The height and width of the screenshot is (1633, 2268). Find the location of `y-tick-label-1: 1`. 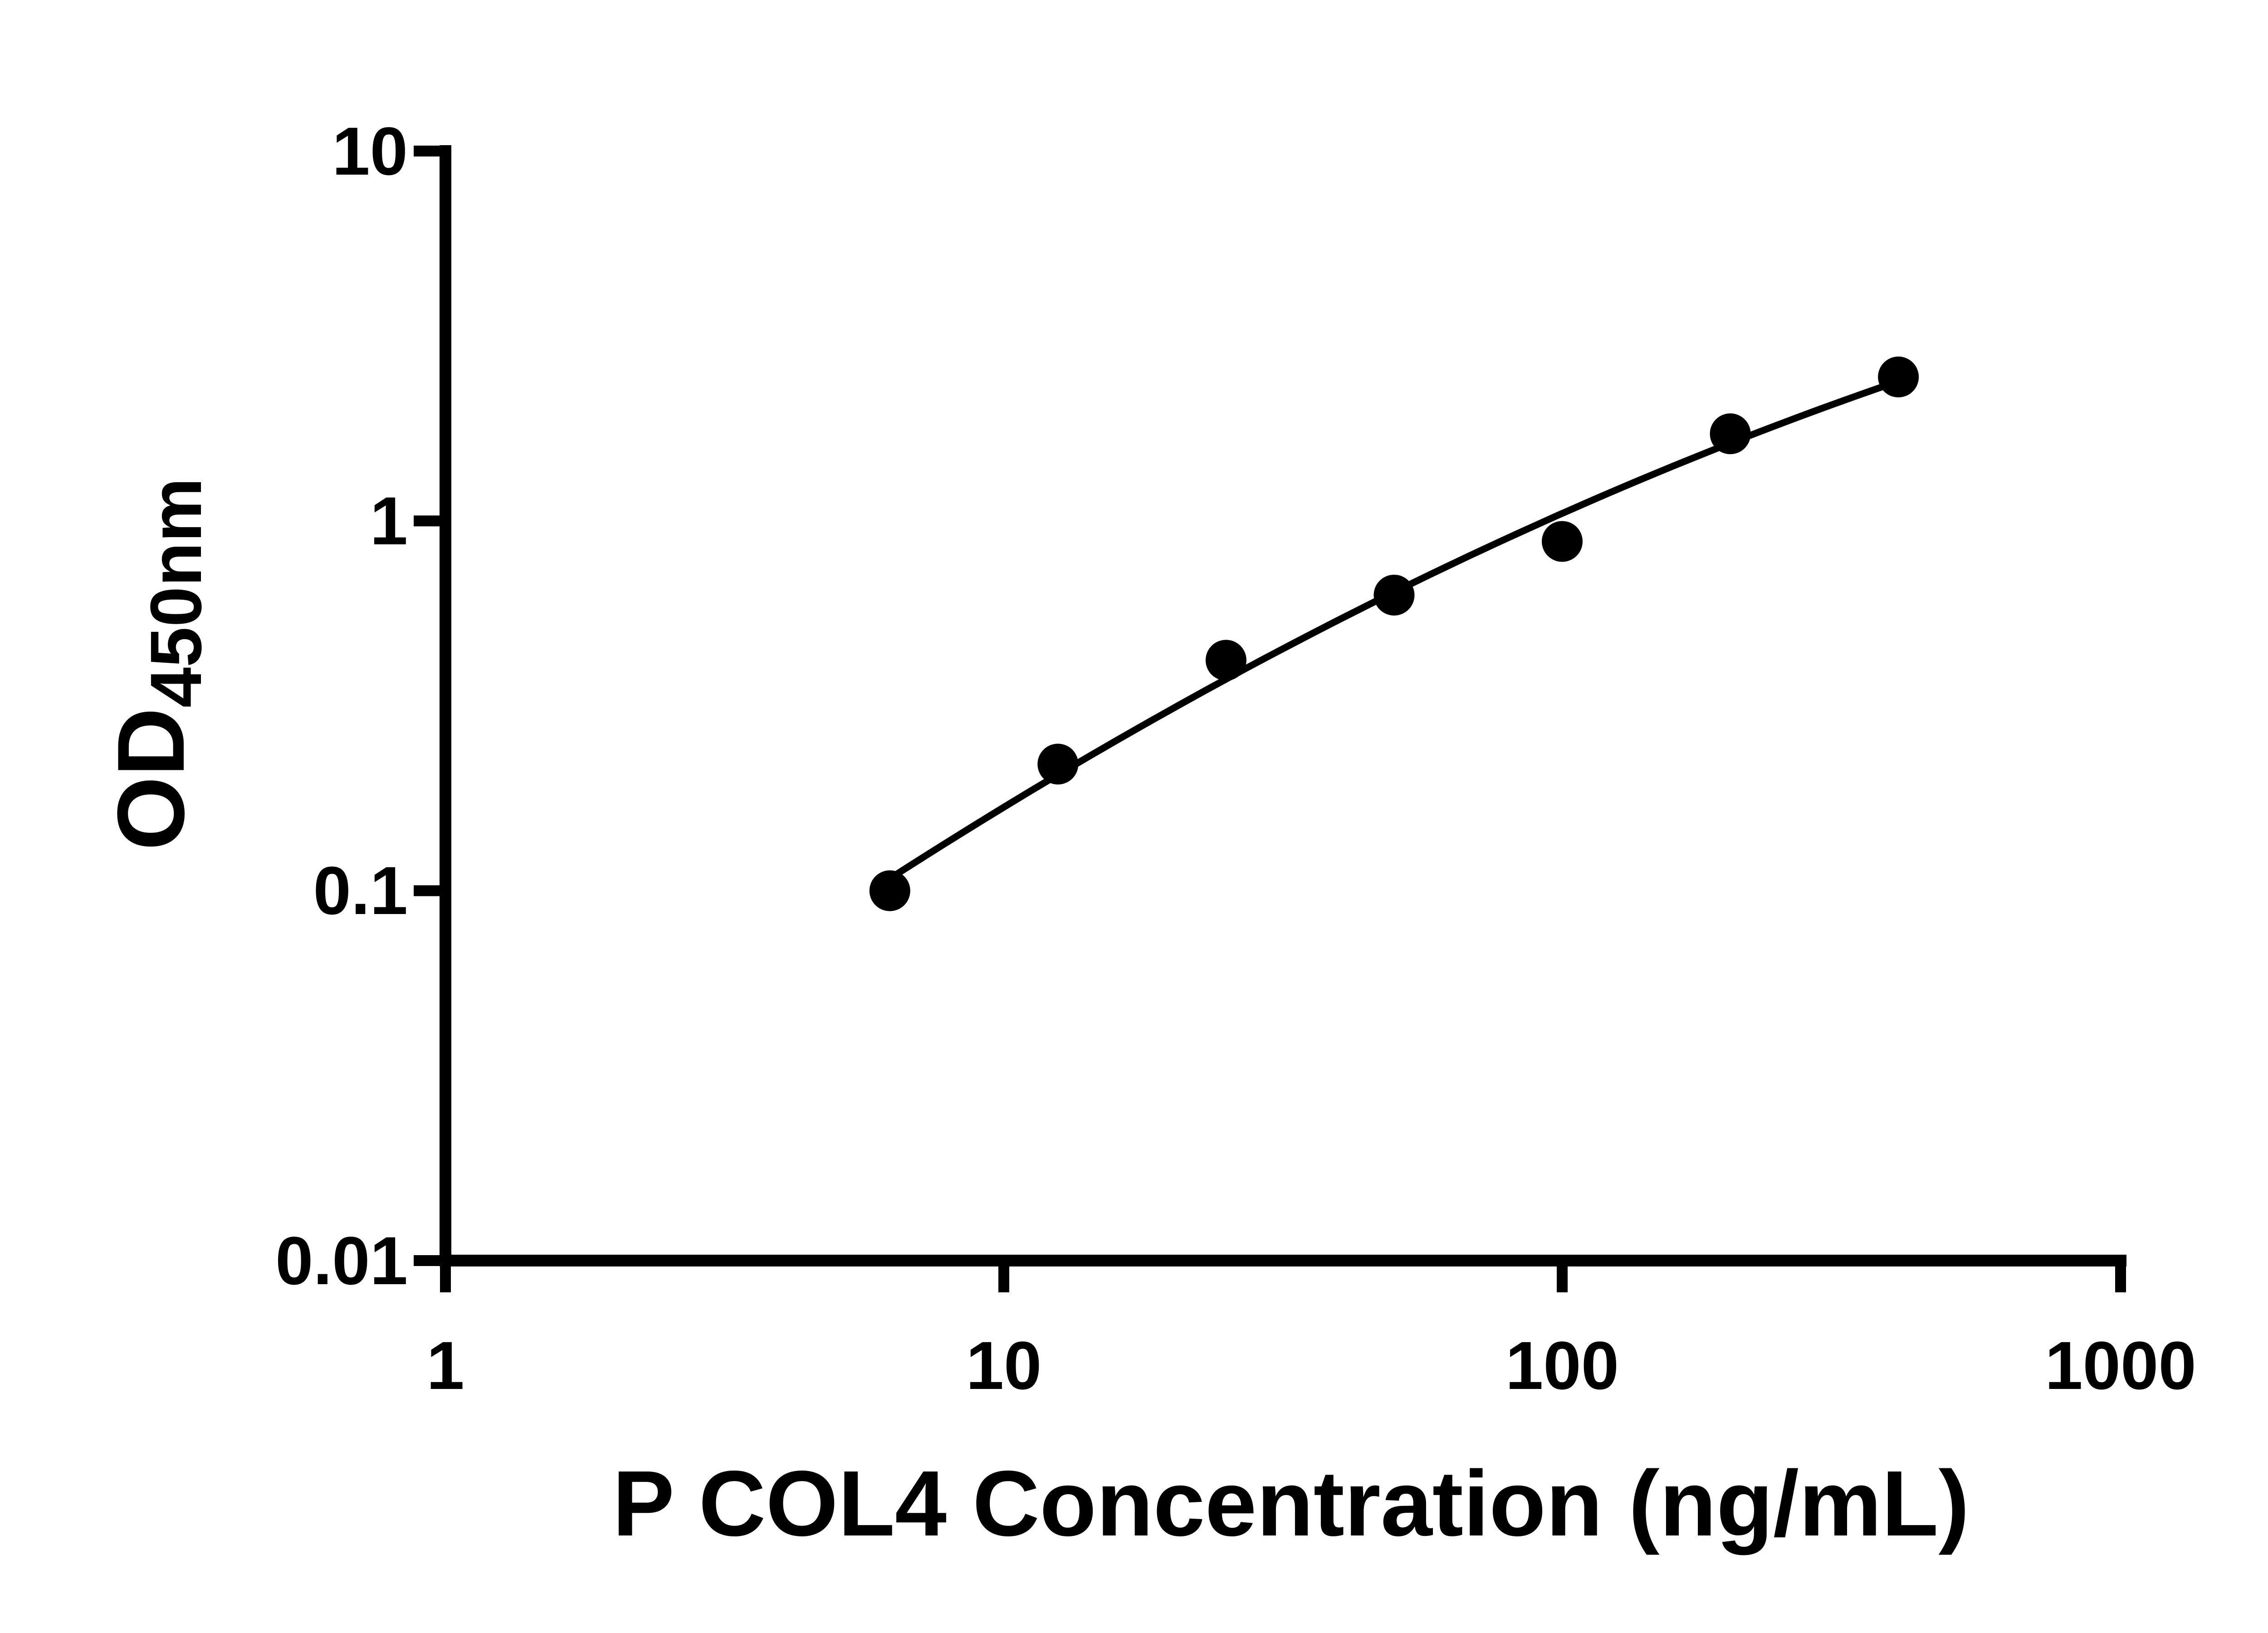

y-tick-label-1: 1 is located at coordinates (389, 521).